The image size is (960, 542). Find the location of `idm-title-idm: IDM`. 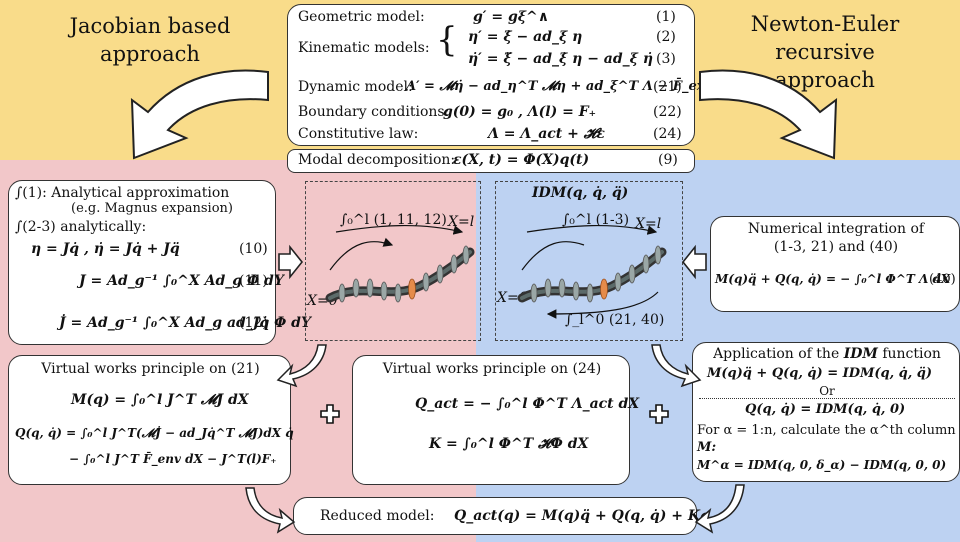

idm-title-idm: IDM is located at coordinates (860, 354).